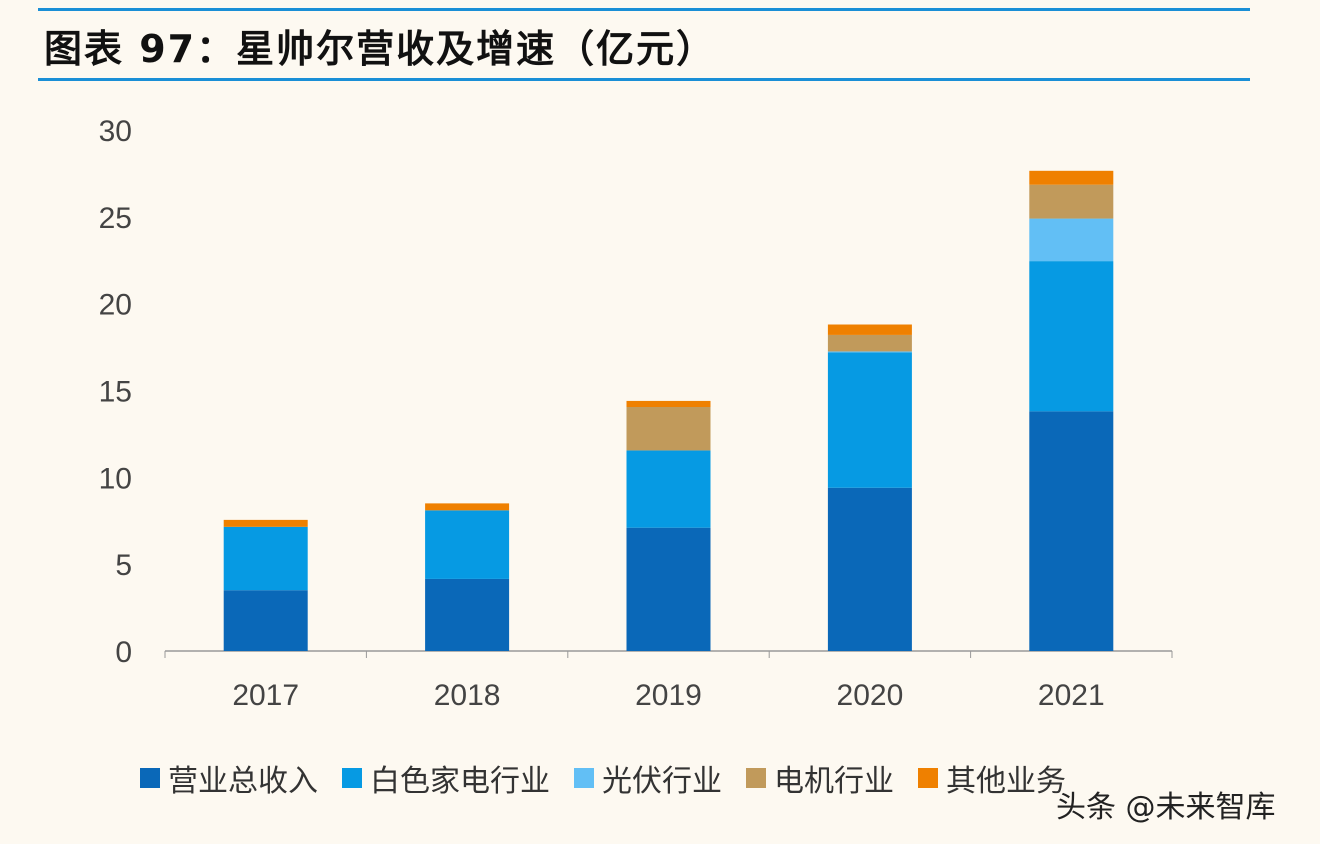  Describe the element at coordinates (123, 565) in the screenshot. I see `y-tick-label: 5` at that location.